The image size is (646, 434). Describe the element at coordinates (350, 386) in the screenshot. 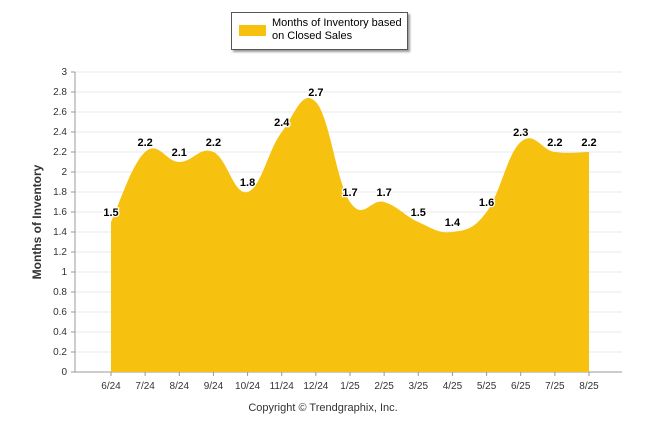

I see `x-tick-label: 1/25` at that location.